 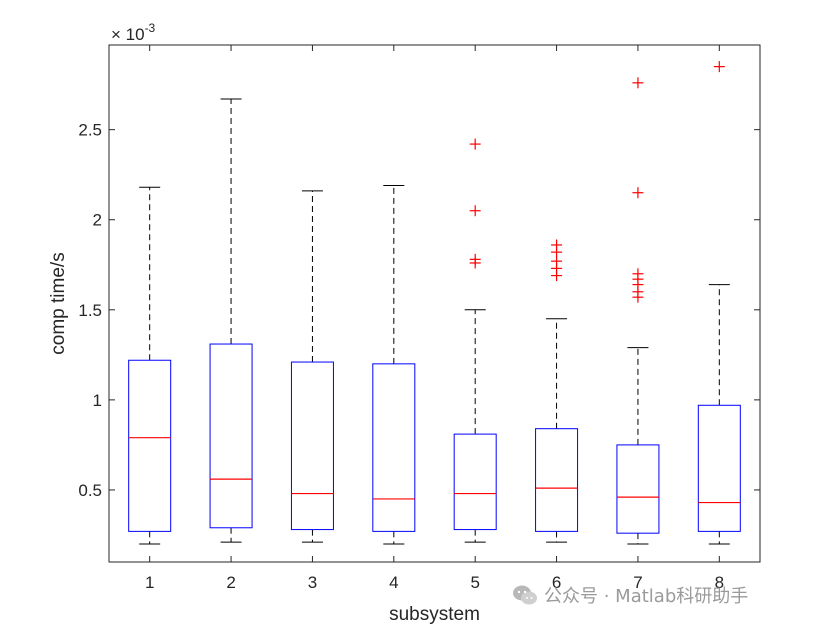 What do you see at coordinates (58, 303) in the screenshot?
I see `y-axis-label: comp time/s` at bounding box center [58, 303].